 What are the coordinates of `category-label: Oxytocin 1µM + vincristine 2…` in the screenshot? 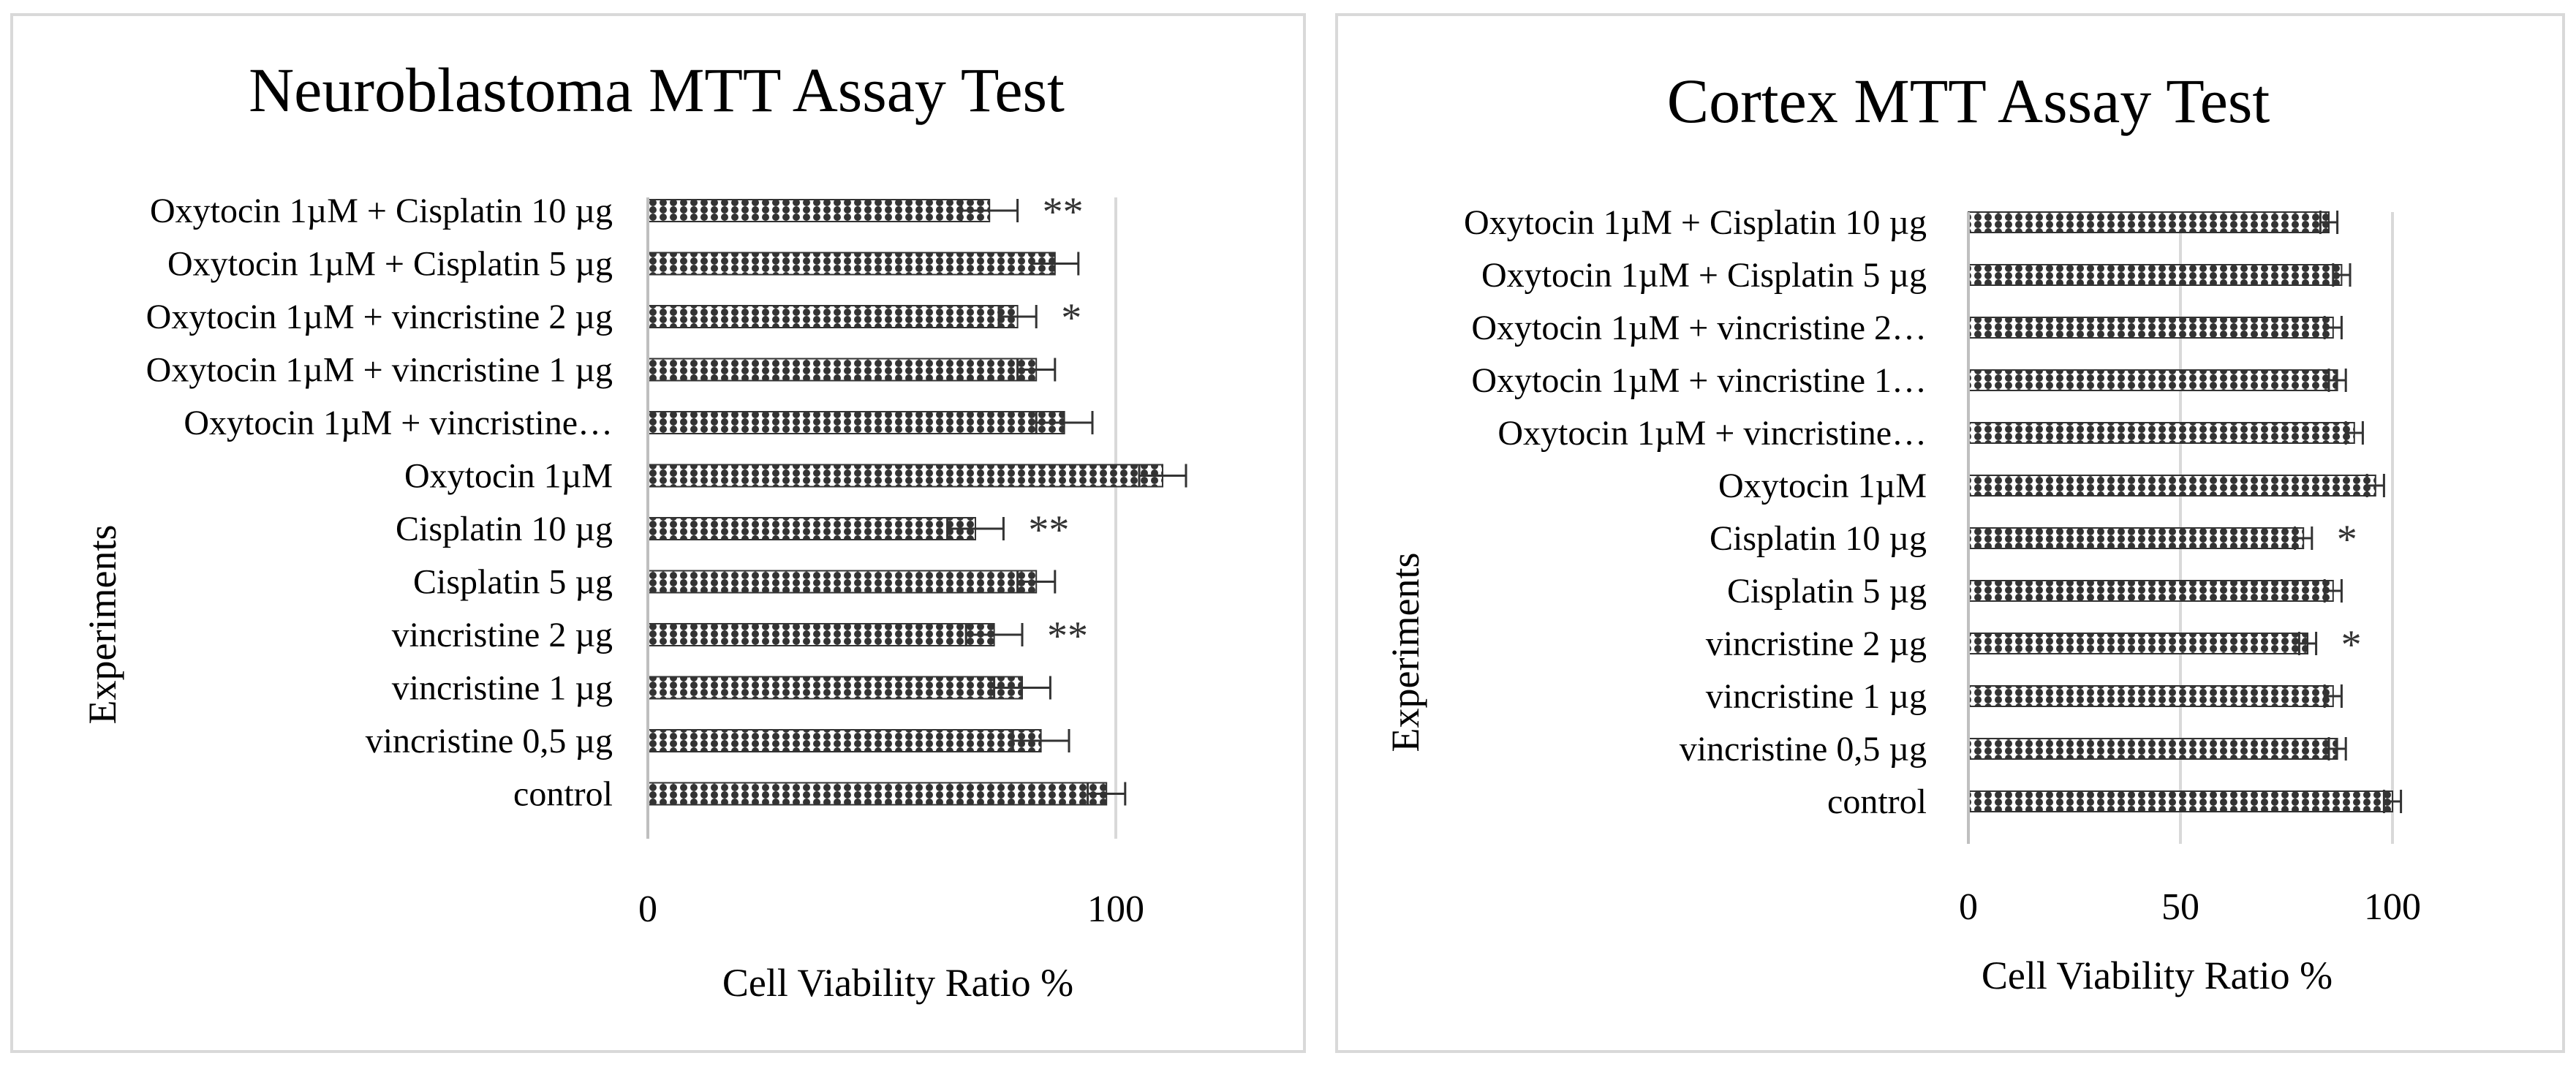 It's located at (1699, 328).